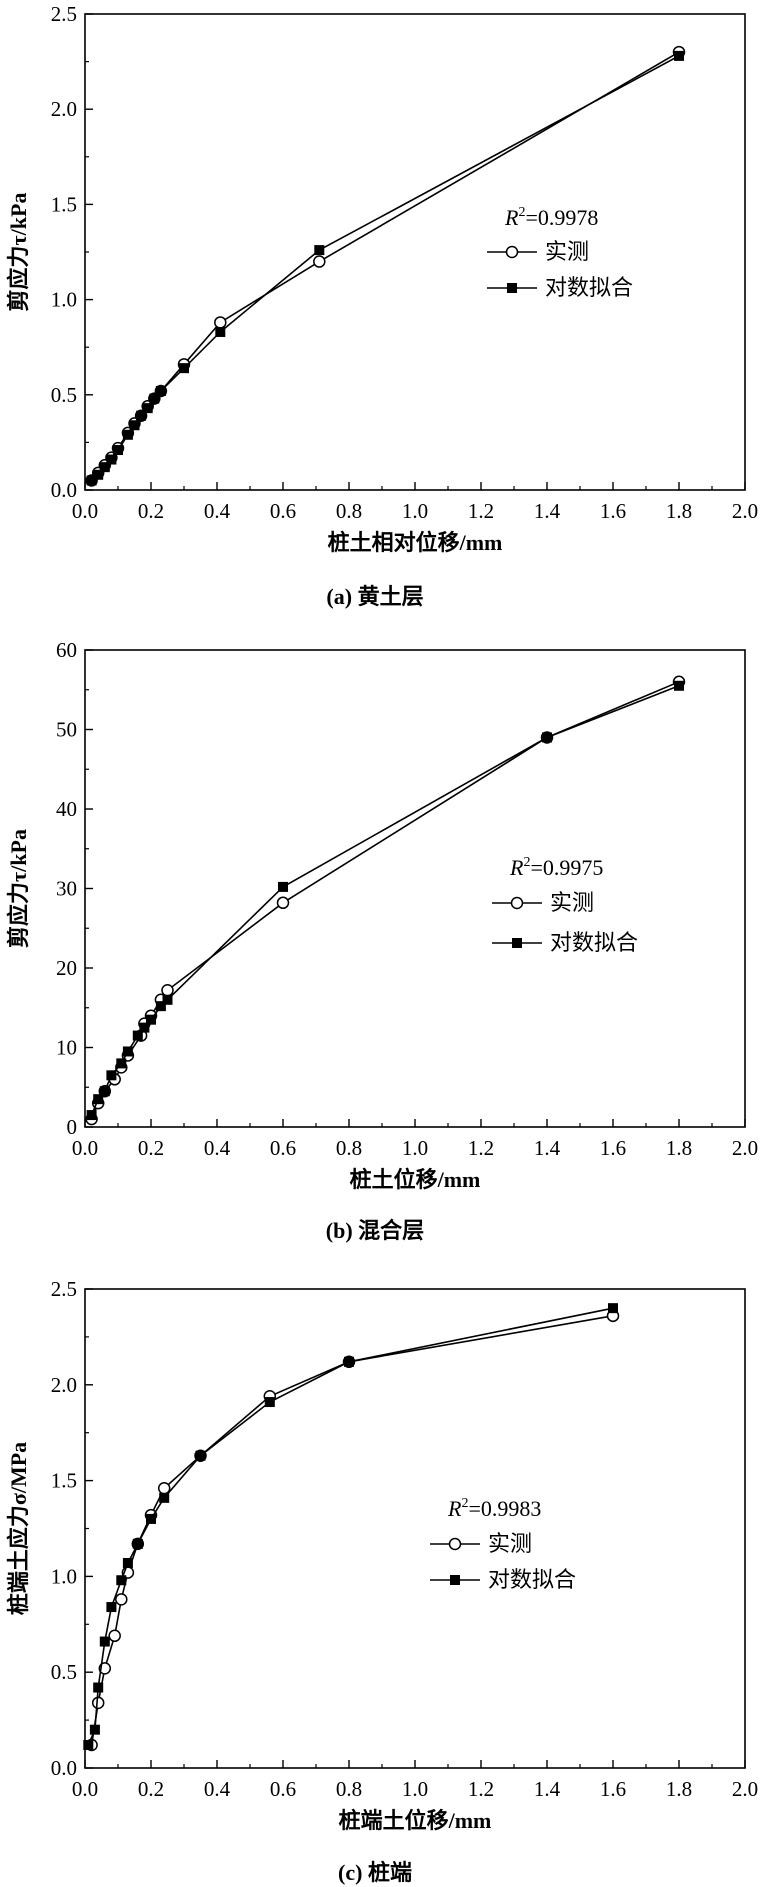  What do you see at coordinates (415, 1179) in the screenshot?
I see `x-axis-title: 桩土位移/mm` at bounding box center [415, 1179].